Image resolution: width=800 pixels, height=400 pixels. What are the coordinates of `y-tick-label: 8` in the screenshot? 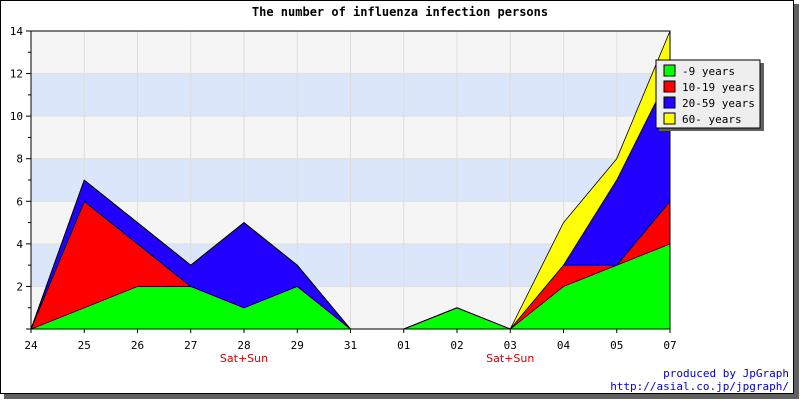 It's located at (19, 159).